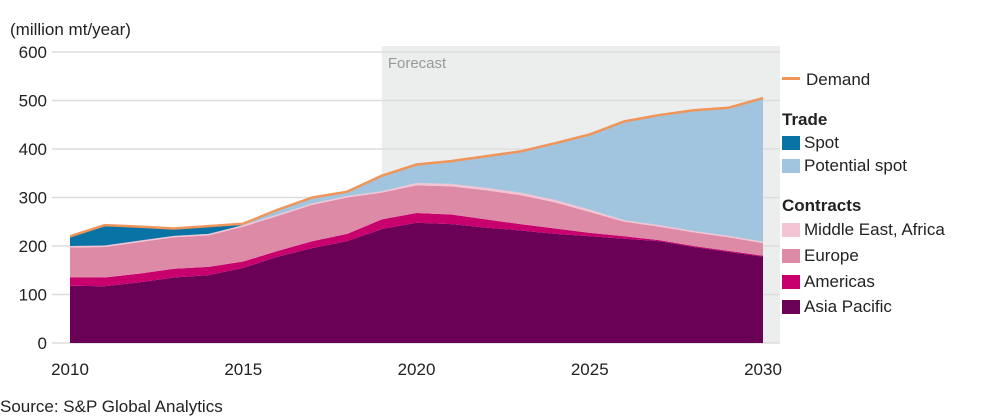 The image size is (1000, 420). Describe the element at coordinates (763, 369) in the screenshot. I see `x-tick-label: 2030` at that location.